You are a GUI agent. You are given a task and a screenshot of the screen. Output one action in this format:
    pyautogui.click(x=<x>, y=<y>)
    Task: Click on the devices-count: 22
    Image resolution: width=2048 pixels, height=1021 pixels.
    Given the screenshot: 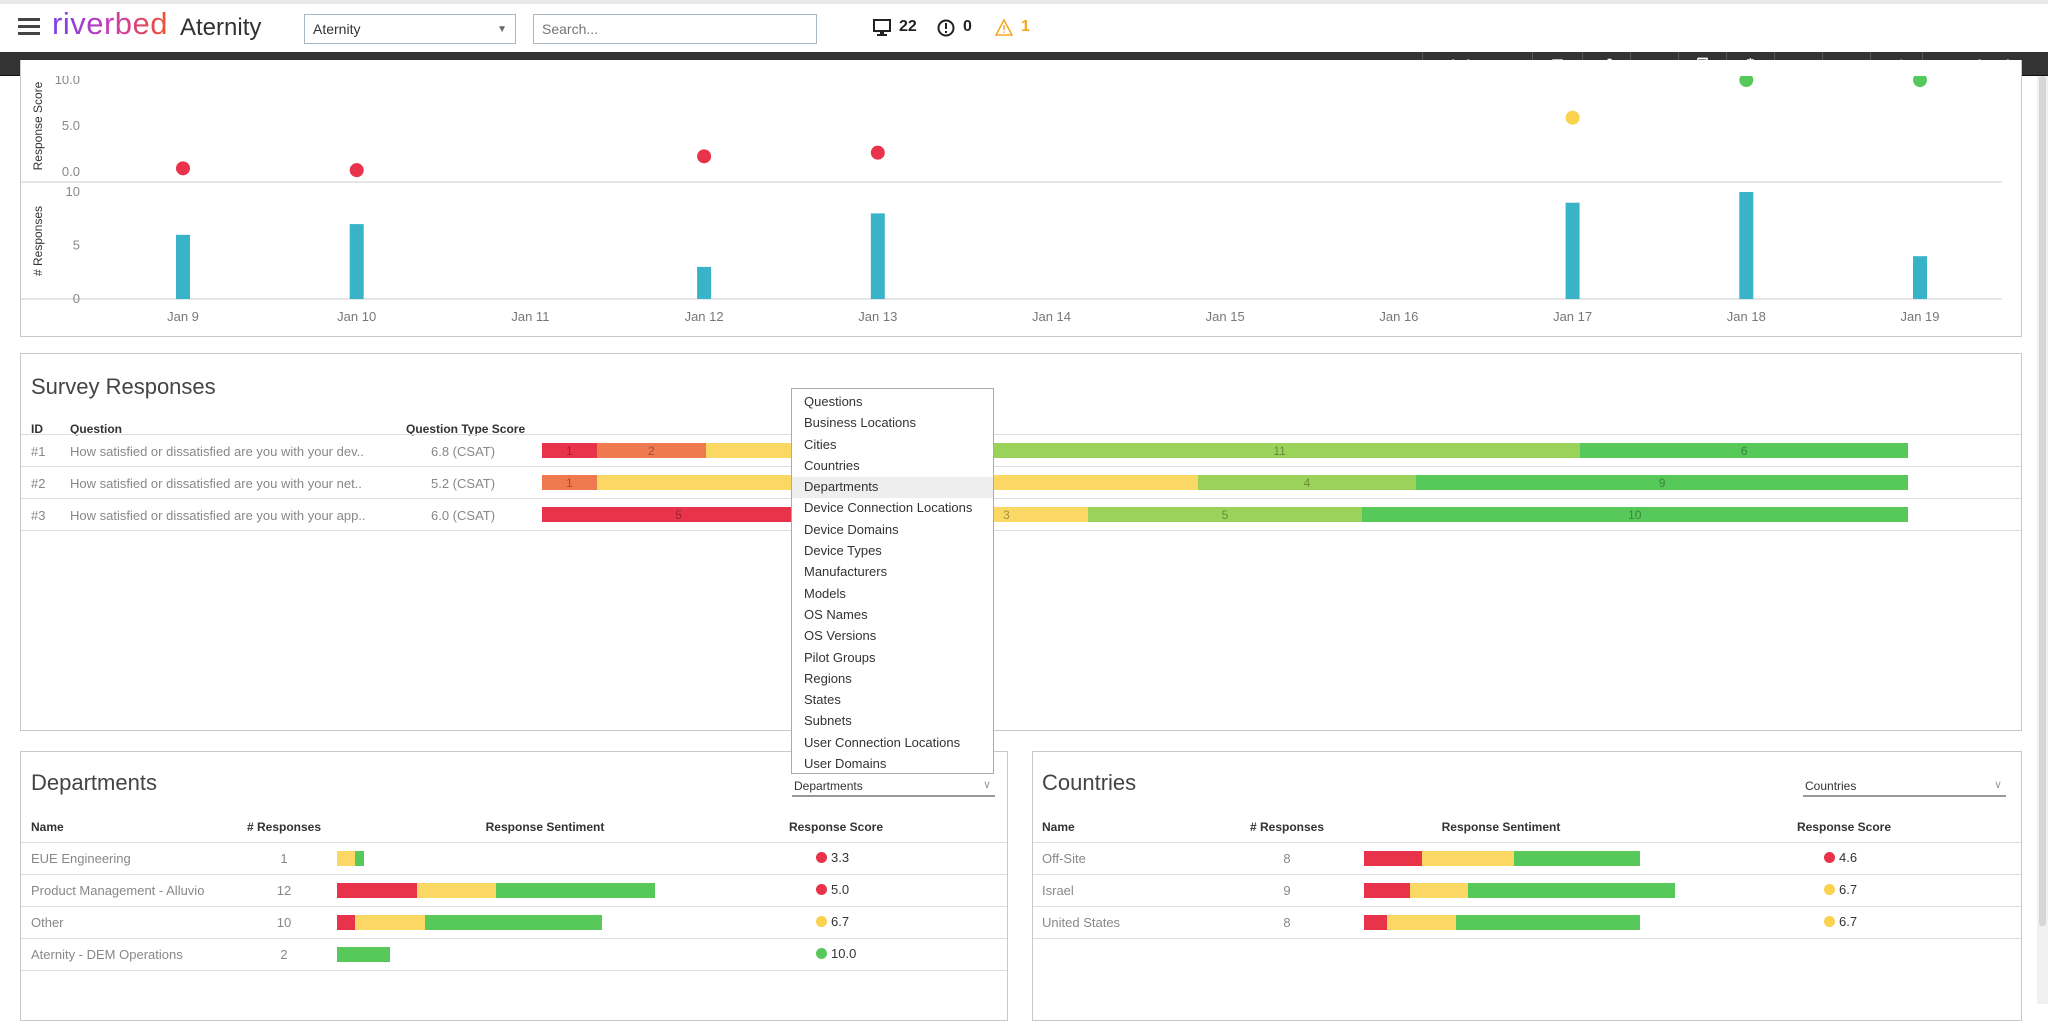 What is the action you would take?
    pyautogui.click(x=908, y=26)
    